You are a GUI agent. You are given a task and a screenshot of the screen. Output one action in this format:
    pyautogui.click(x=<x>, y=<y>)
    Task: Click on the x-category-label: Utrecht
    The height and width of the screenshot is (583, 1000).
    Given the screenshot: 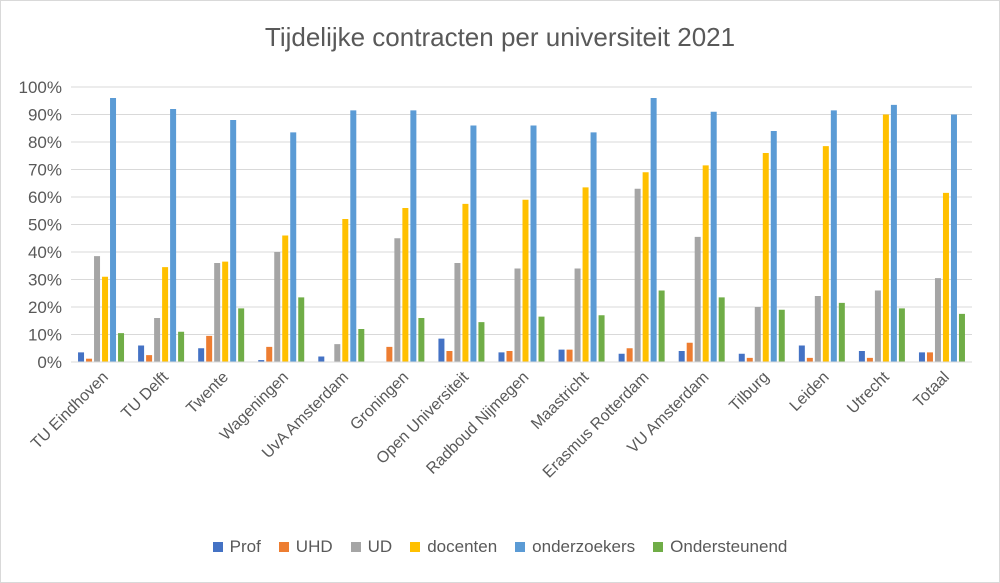 What is the action you would take?
    pyautogui.click(x=868, y=392)
    